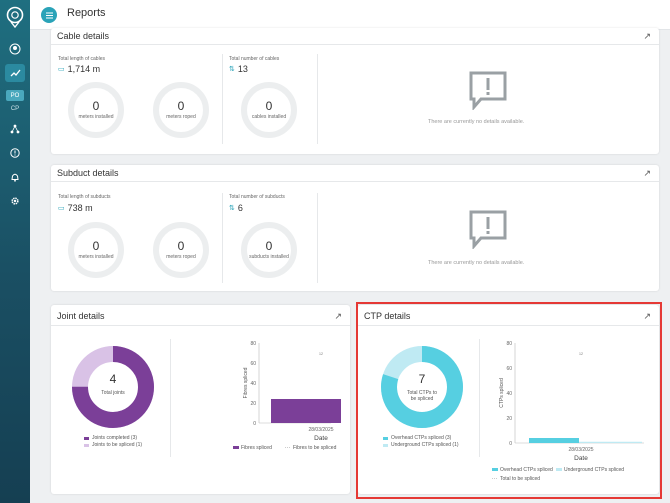 The width and height of the screenshot is (670, 503). I want to click on legend-label: Overhead CTPs spliced, so click(526, 470).